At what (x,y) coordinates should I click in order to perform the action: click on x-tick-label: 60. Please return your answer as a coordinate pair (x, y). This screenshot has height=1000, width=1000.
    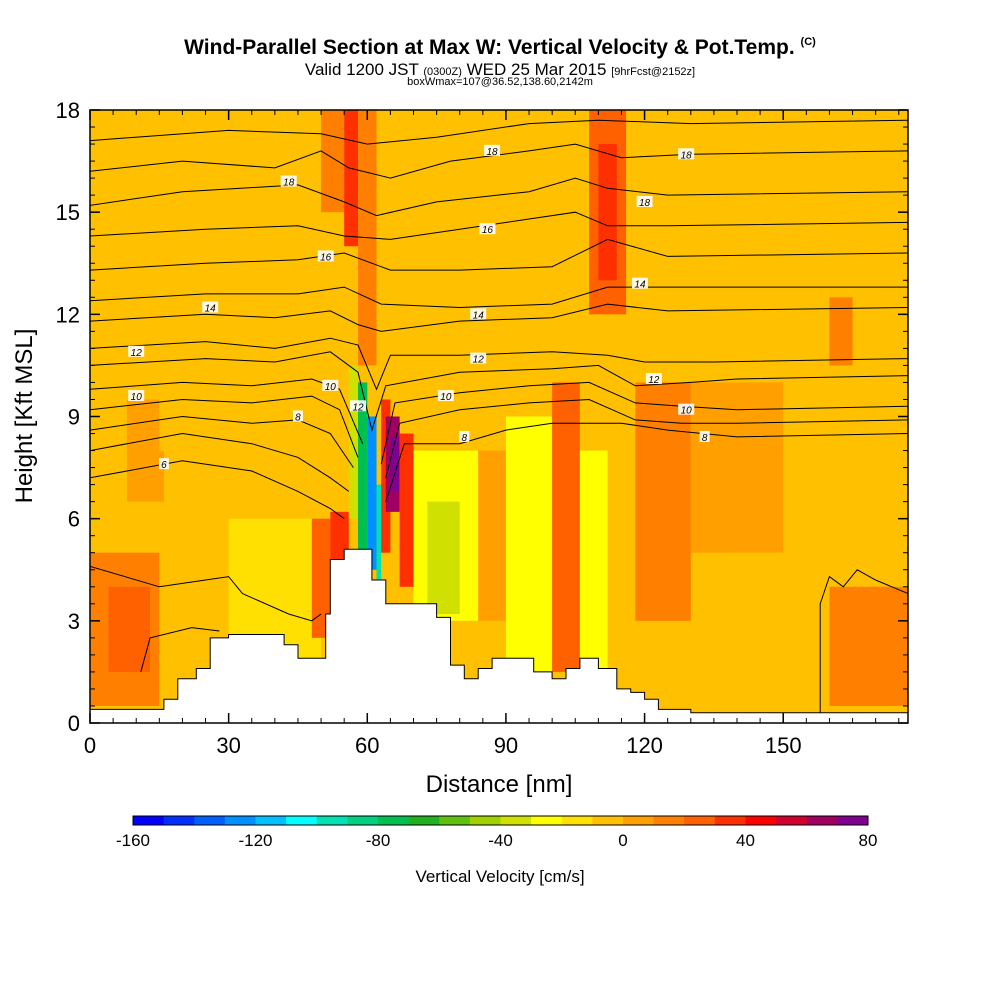
    Looking at the image, I should click on (367, 745).